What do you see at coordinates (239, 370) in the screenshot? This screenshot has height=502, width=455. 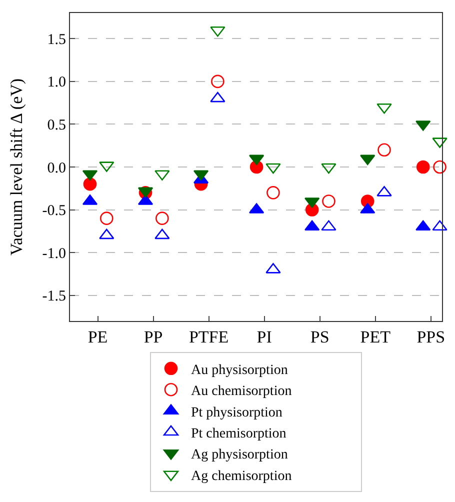 I see `legend-label: Au physisorption` at bounding box center [239, 370].